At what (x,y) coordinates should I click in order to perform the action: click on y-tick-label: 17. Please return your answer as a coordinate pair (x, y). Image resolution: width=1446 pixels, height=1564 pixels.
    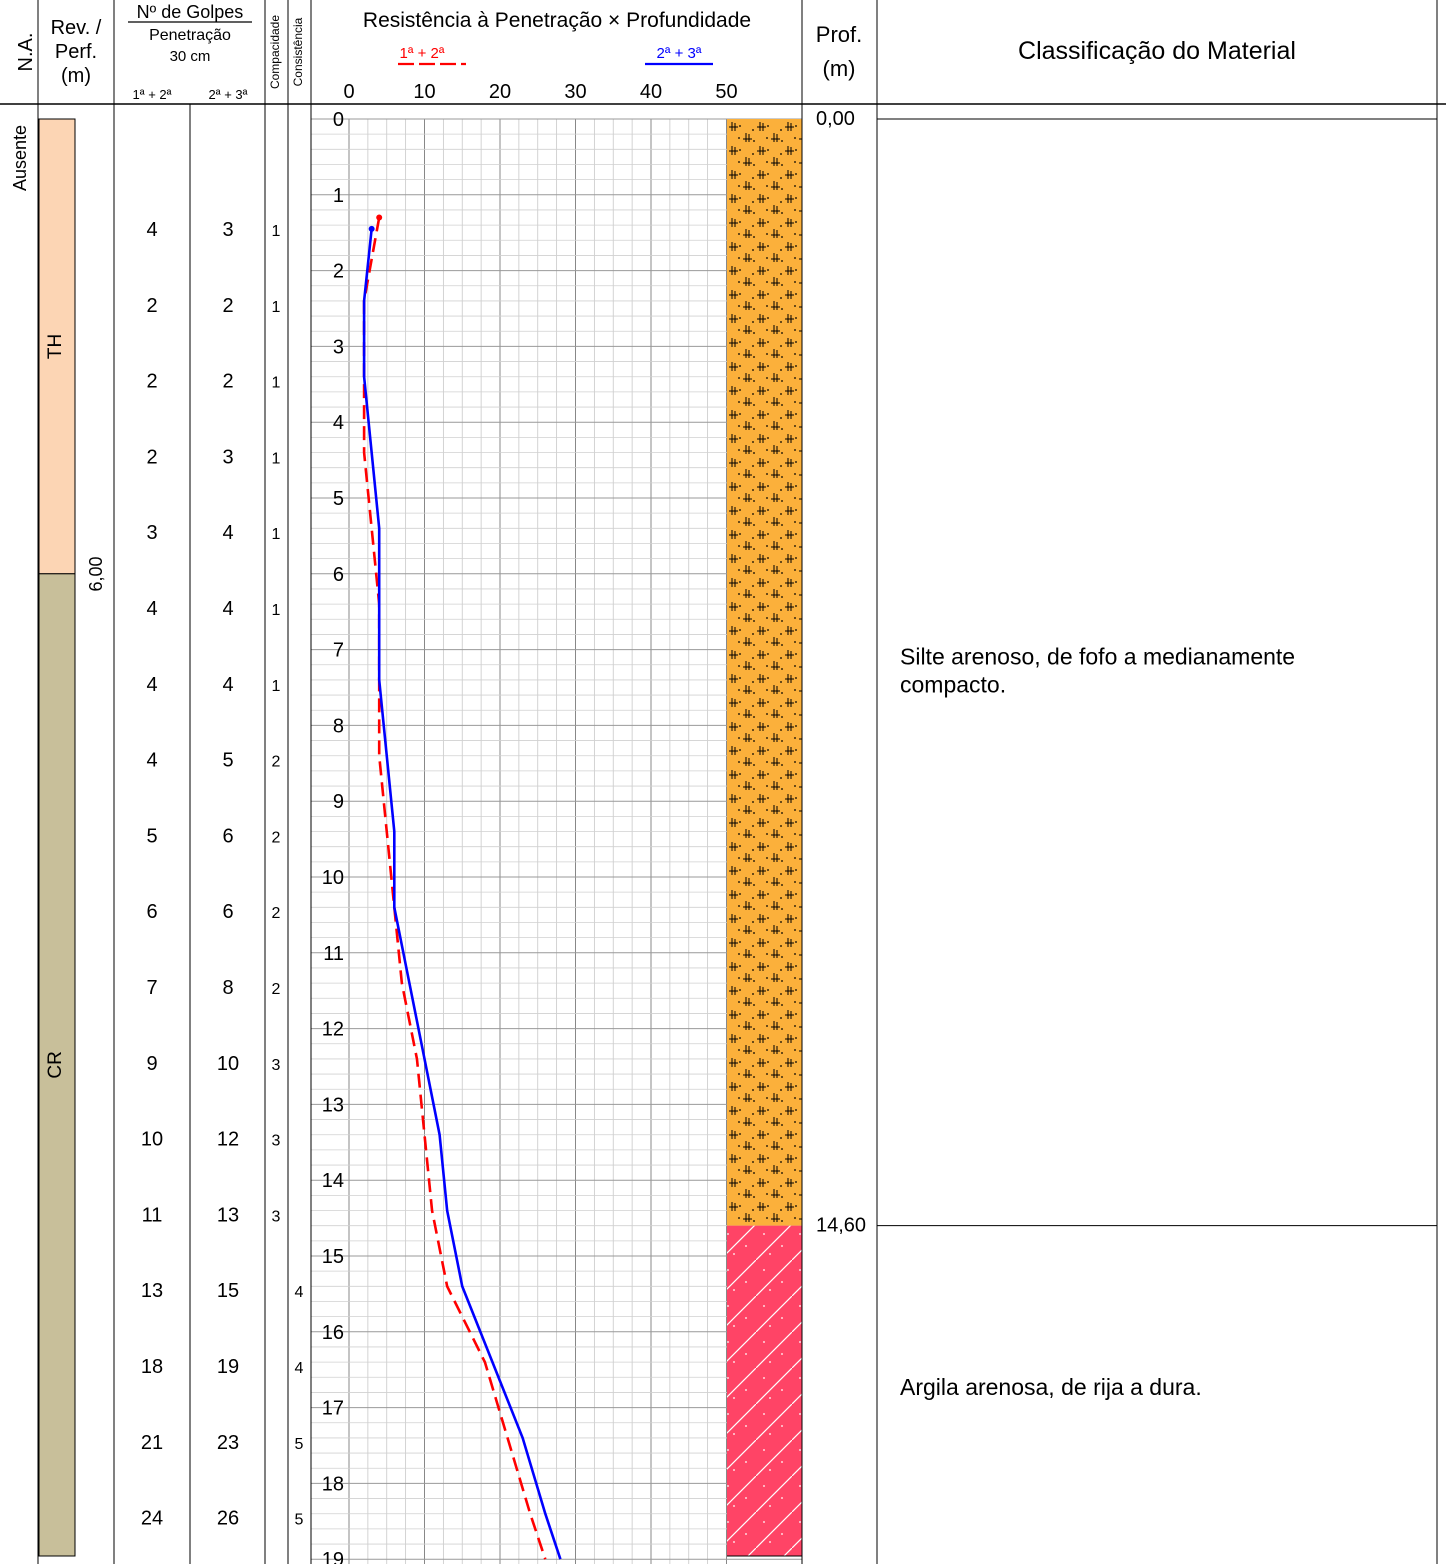
    Looking at the image, I should click on (333, 1409).